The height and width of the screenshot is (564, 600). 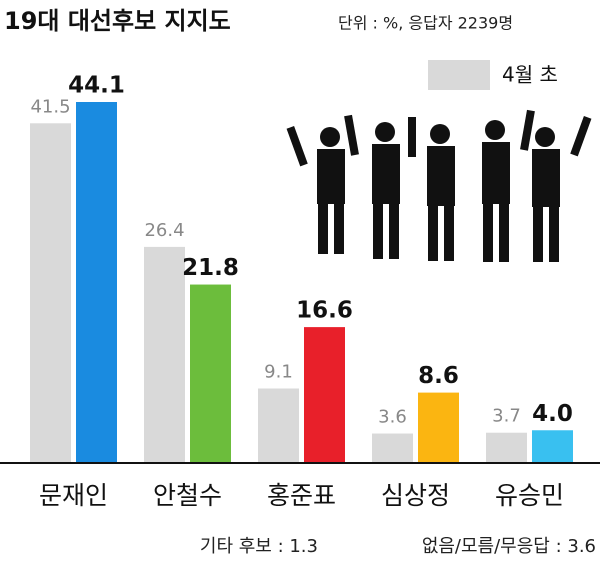 I want to click on annotation: 기타 후보 : 1.3, so click(x=259, y=546).